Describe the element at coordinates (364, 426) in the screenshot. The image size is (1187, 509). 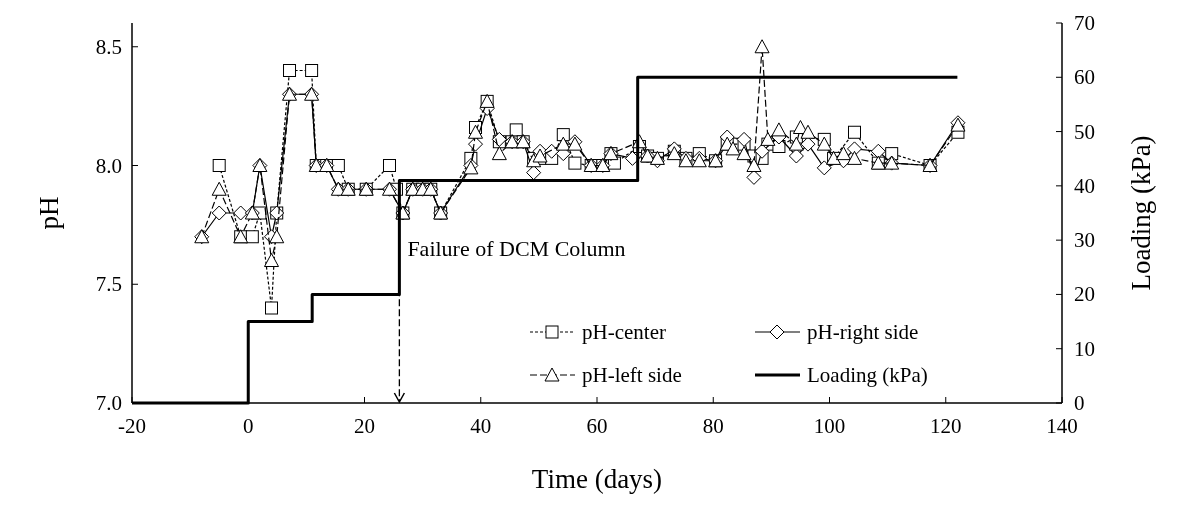
I see `x-tick-label: 20` at that location.